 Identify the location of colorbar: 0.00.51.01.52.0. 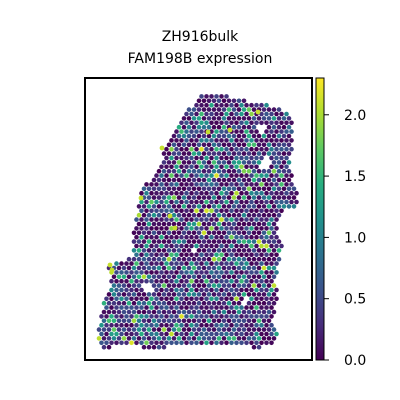
(341, 223).